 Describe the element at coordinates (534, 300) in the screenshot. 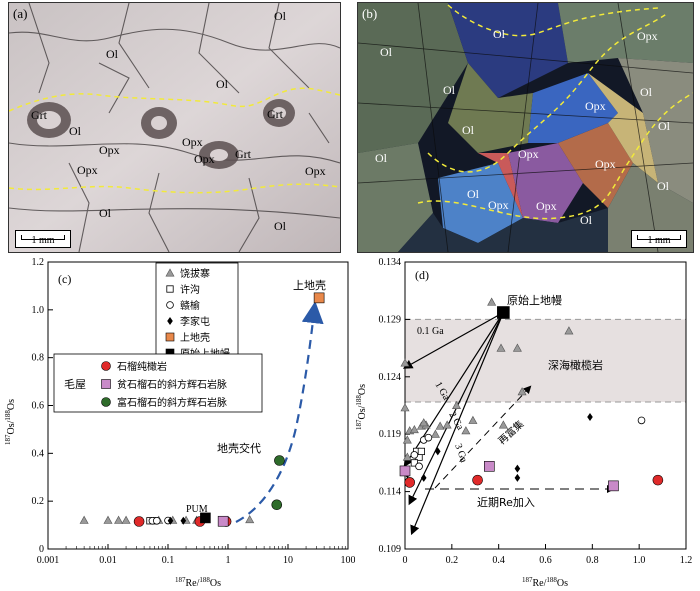

I see `annotation-pum: 原始上地幔` at that location.